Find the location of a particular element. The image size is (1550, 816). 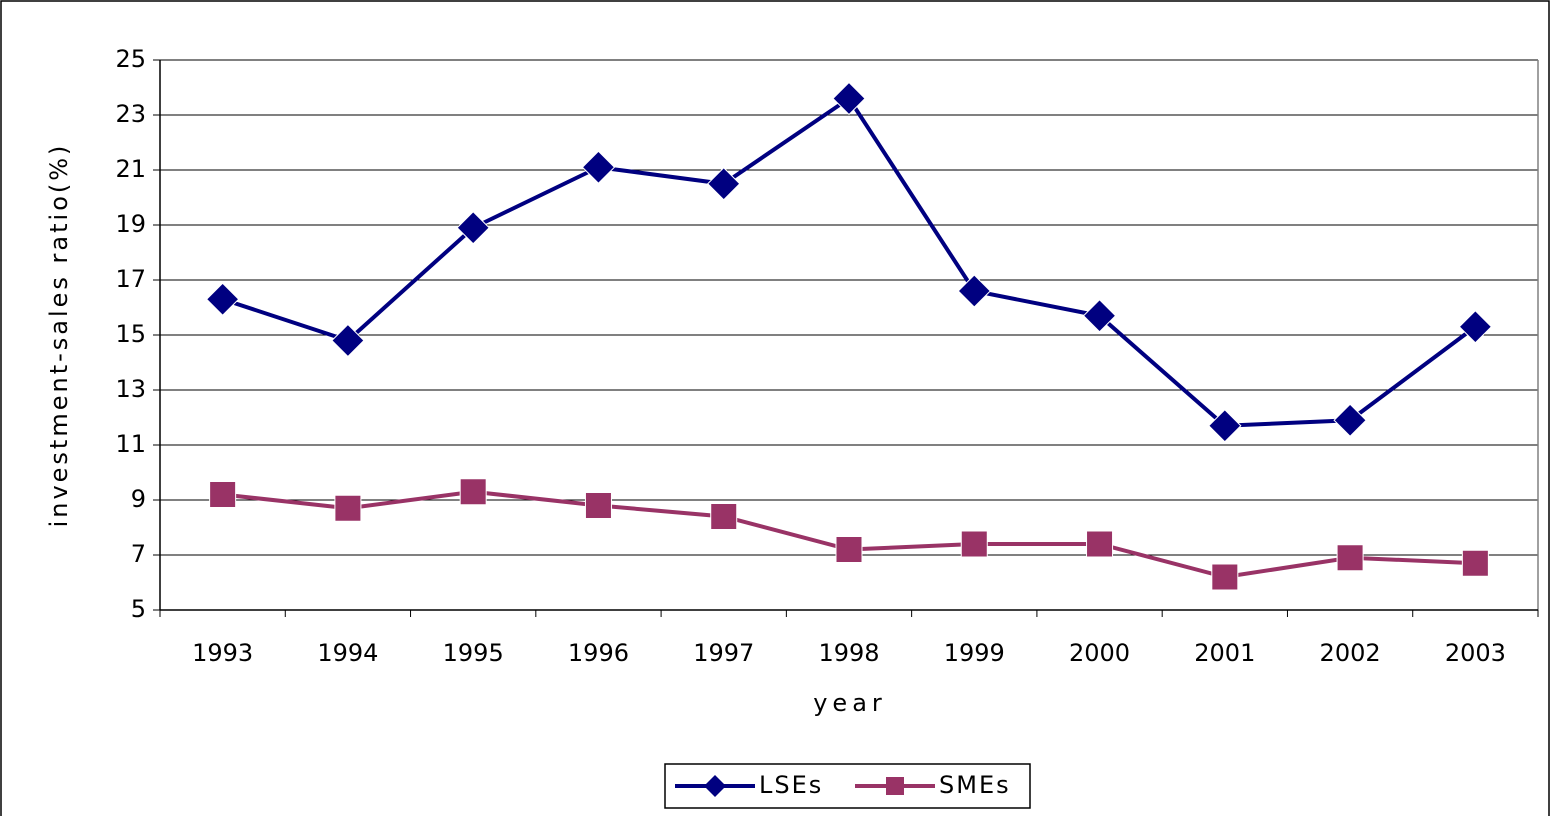

x-tick-label: 1999 is located at coordinates (974, 653).